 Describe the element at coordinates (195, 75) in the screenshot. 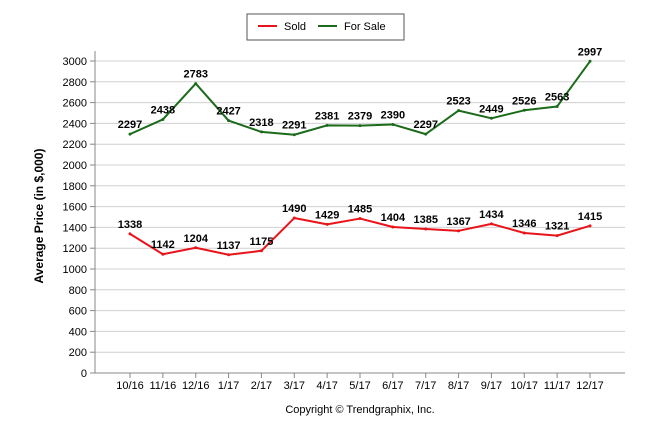

I see `data-label: 2783` at that location.